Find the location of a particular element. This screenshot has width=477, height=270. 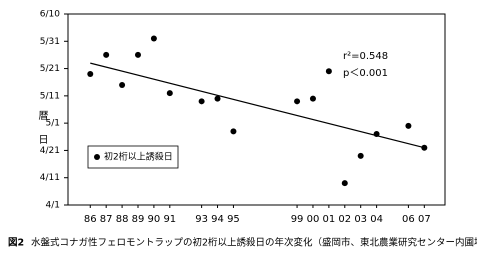

figure-number: 図2 is located at coordinates (16, 243).